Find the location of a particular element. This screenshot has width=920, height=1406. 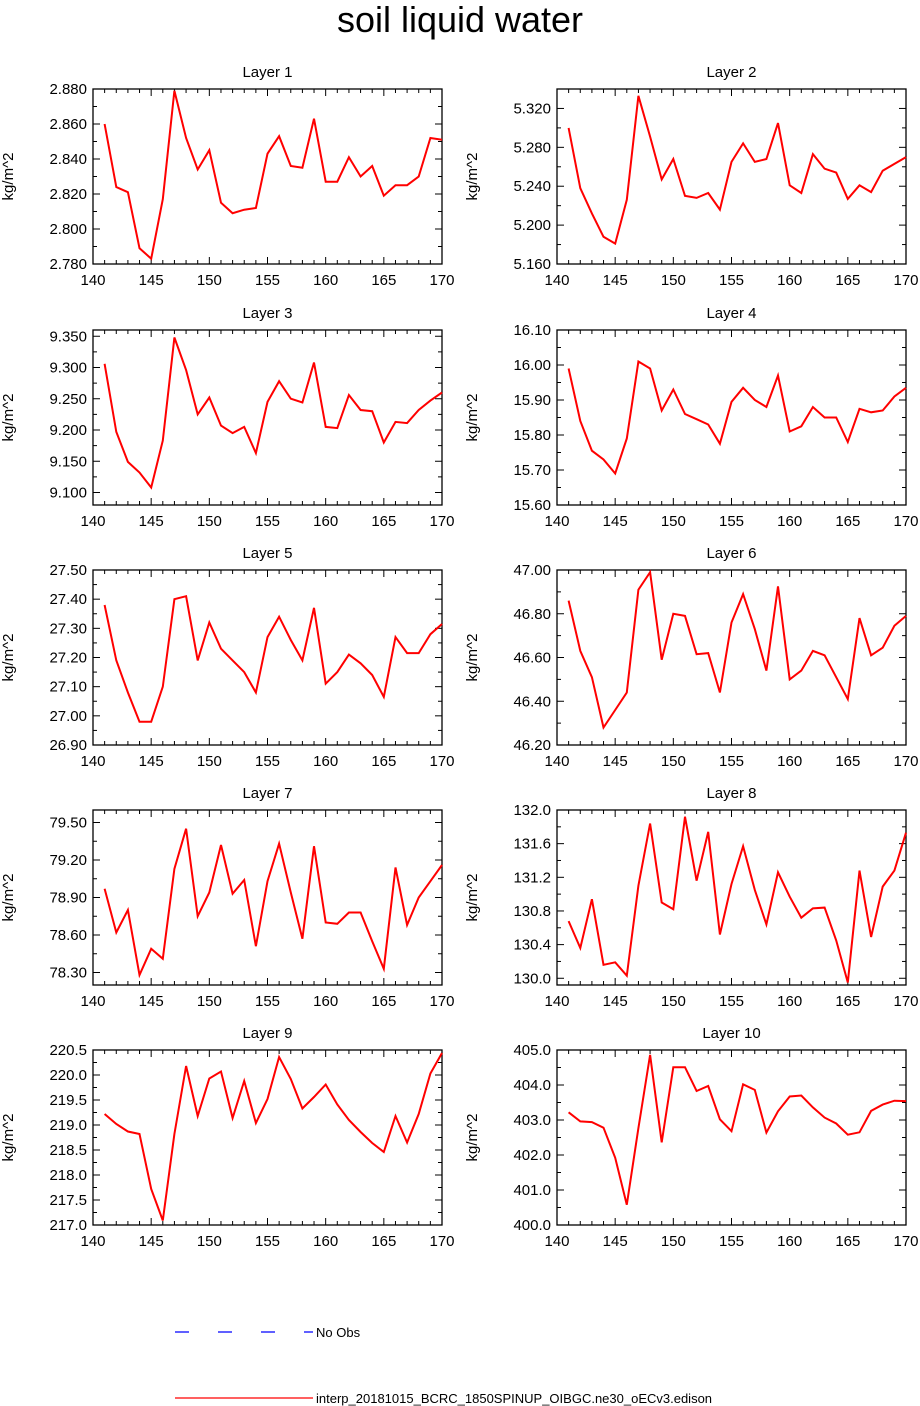

y-tick-label: 5.200 is located at coordinates (532, 225).